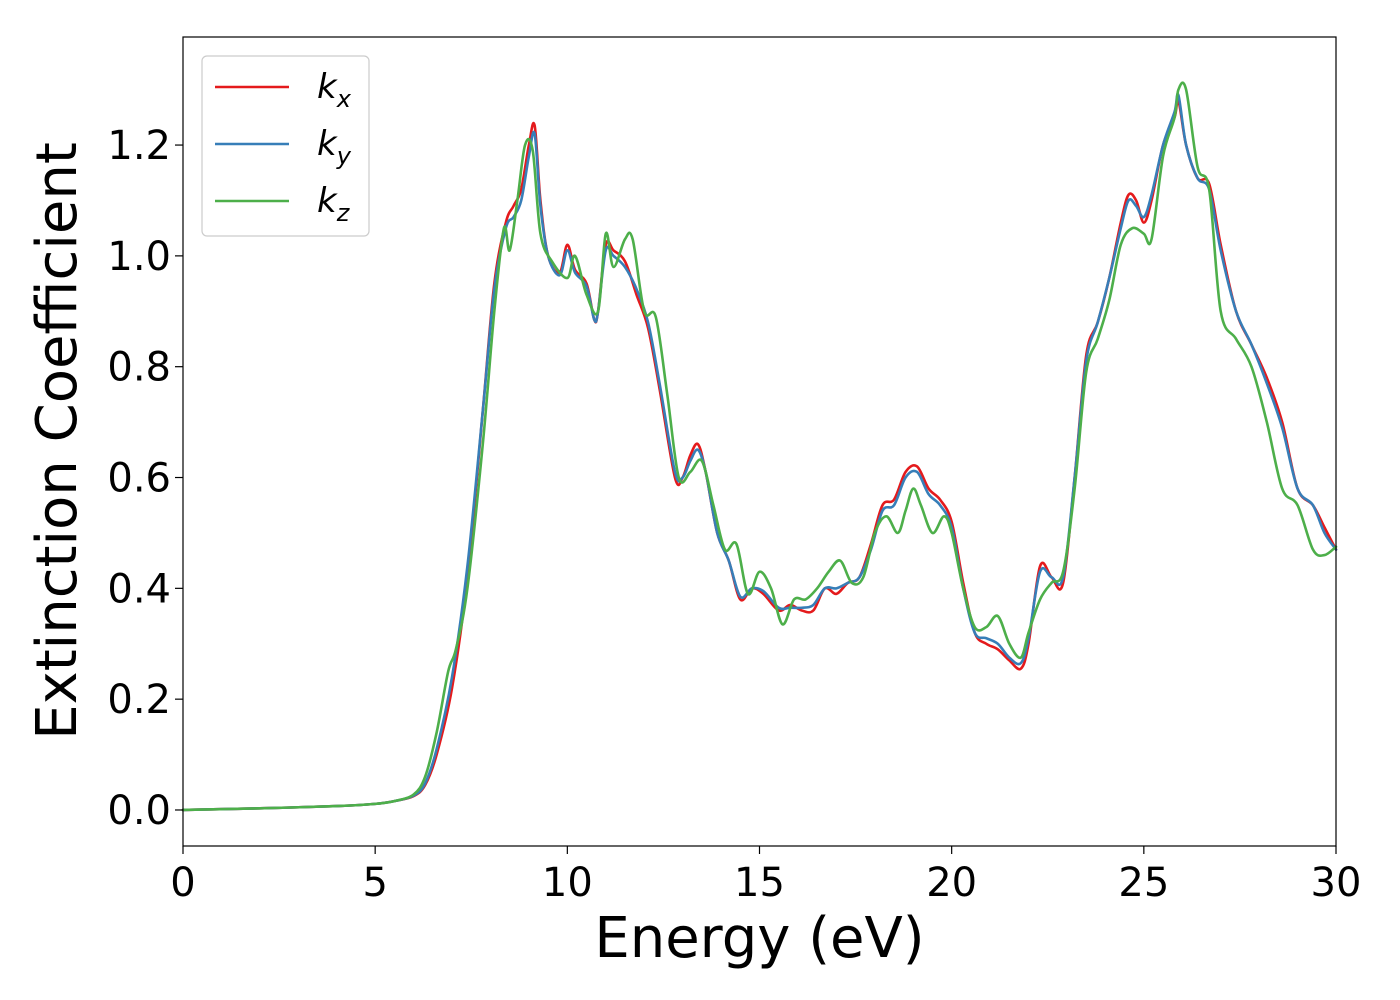  Describe the element at coordinates (139, 479) in the screenshot. I see `y-tick-label: 0.6` at that location.